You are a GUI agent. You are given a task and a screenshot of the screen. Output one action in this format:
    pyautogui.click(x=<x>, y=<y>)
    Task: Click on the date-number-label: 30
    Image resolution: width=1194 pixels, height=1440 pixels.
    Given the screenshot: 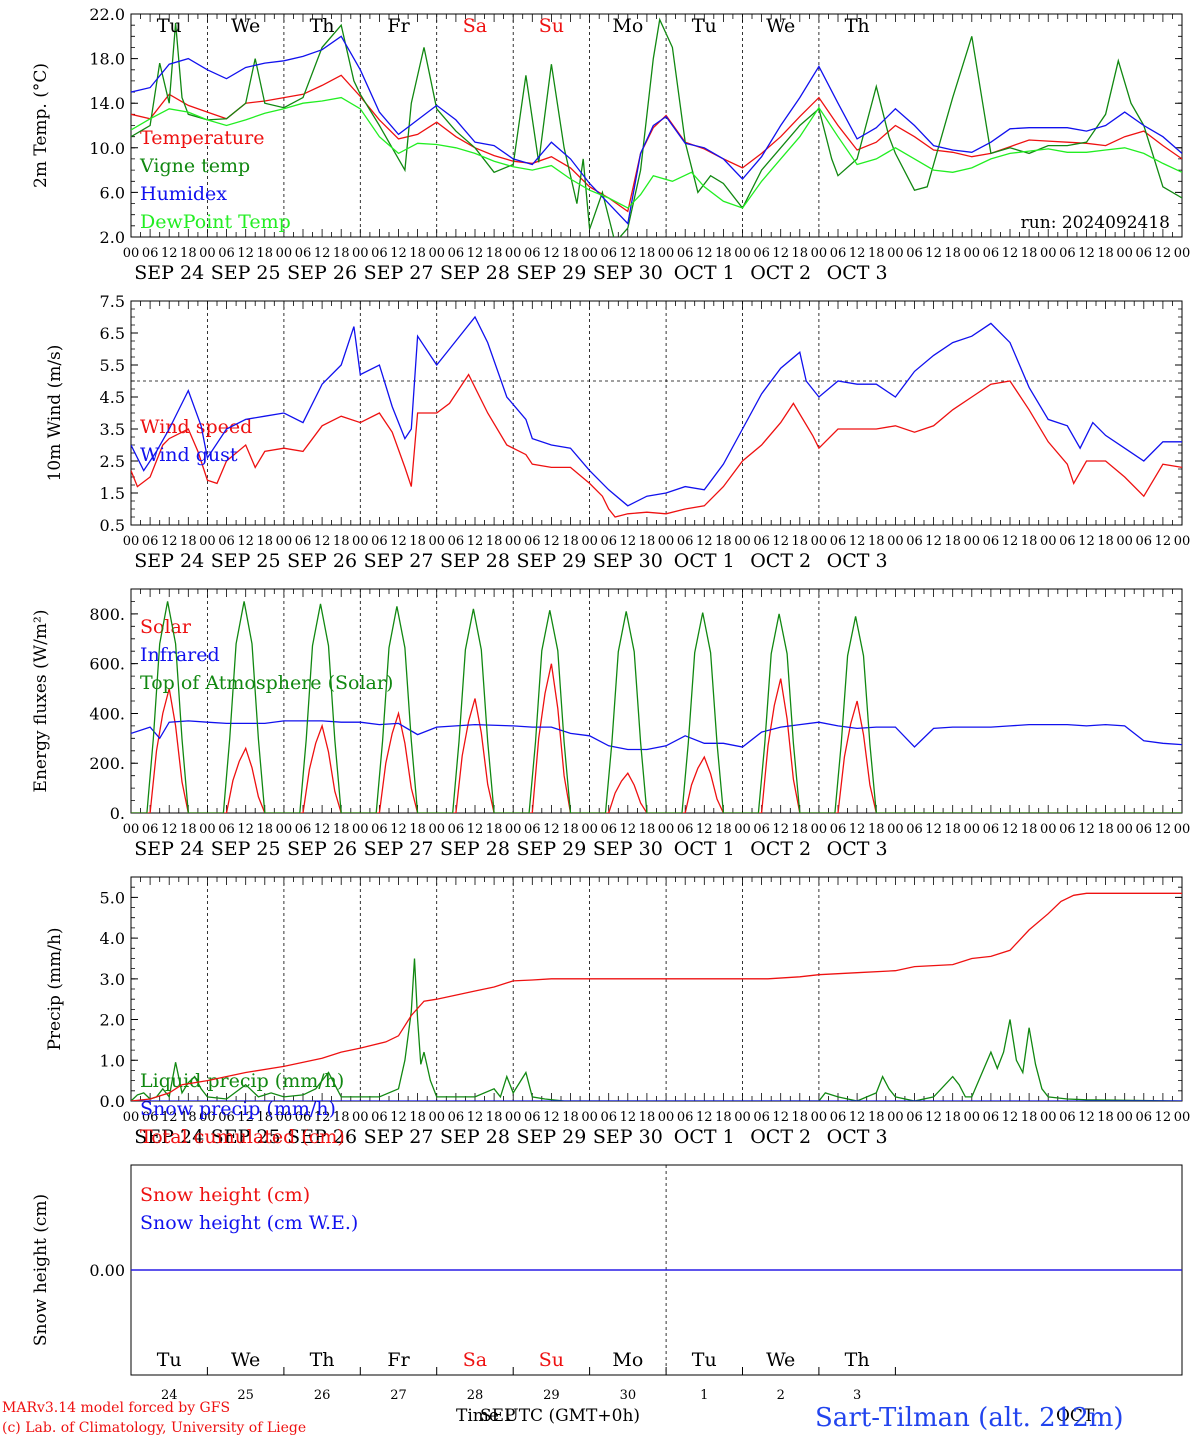 What is the action you would take?
    pyautogui.click(x=628, y=1395)
    